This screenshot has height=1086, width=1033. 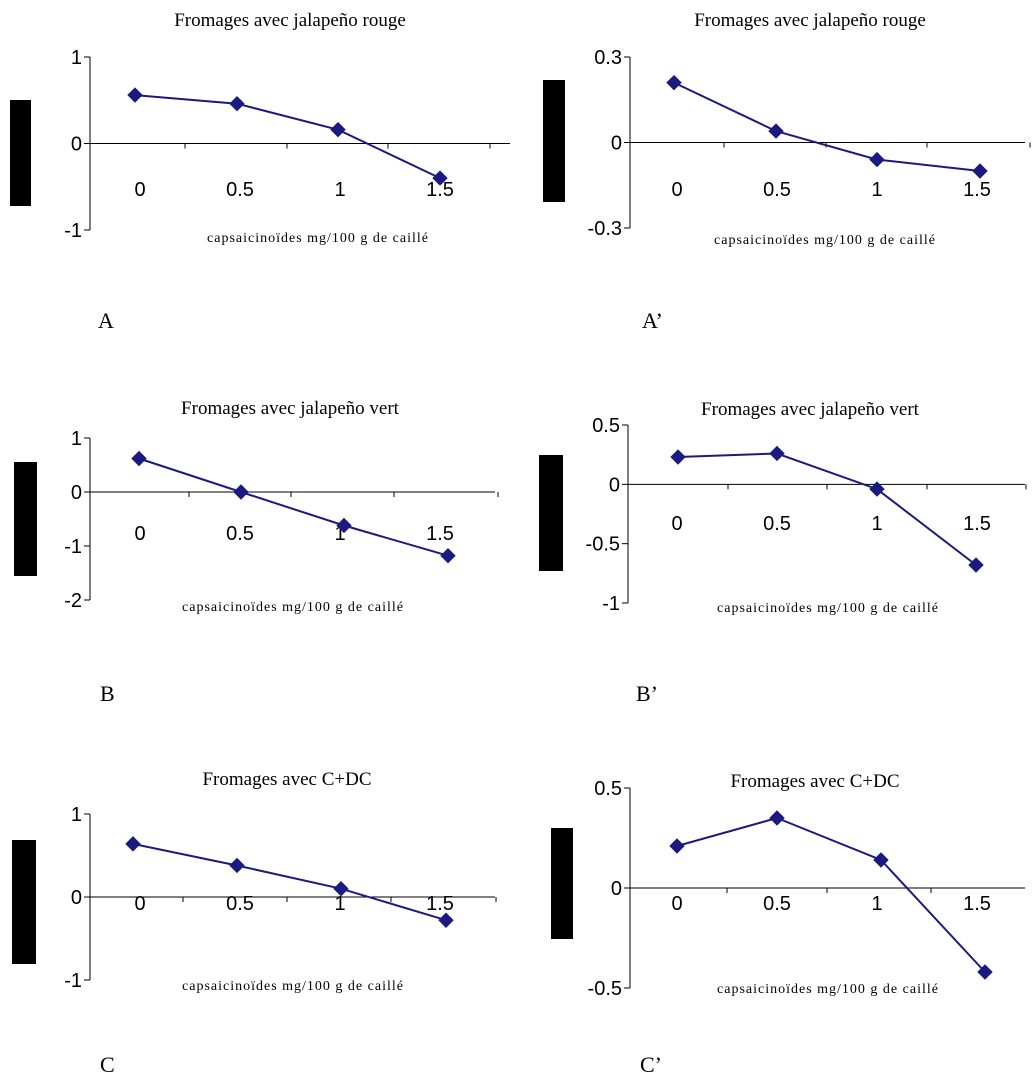 I want to click on panel-letter: C, so click(x=107, y=1064).